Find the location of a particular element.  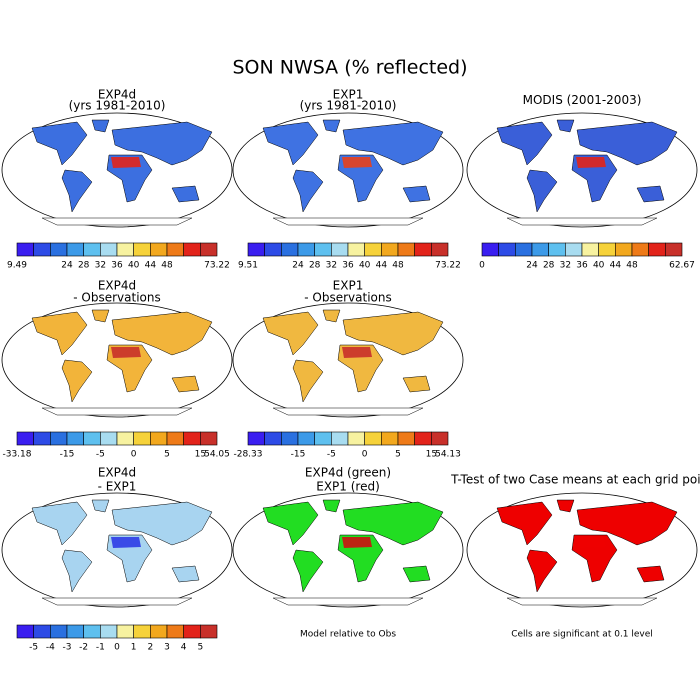

panel-subtitle: - EXP1 is located at coordinates (117, 487).